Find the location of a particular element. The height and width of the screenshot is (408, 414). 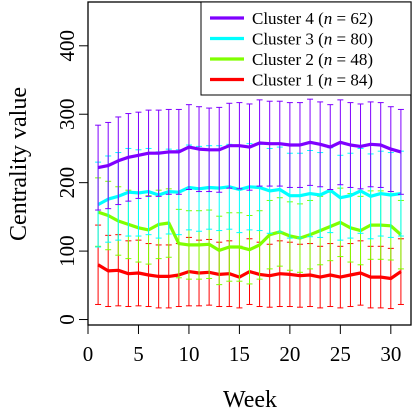

x-axis-label: Week is located at coordinates (250, 397).